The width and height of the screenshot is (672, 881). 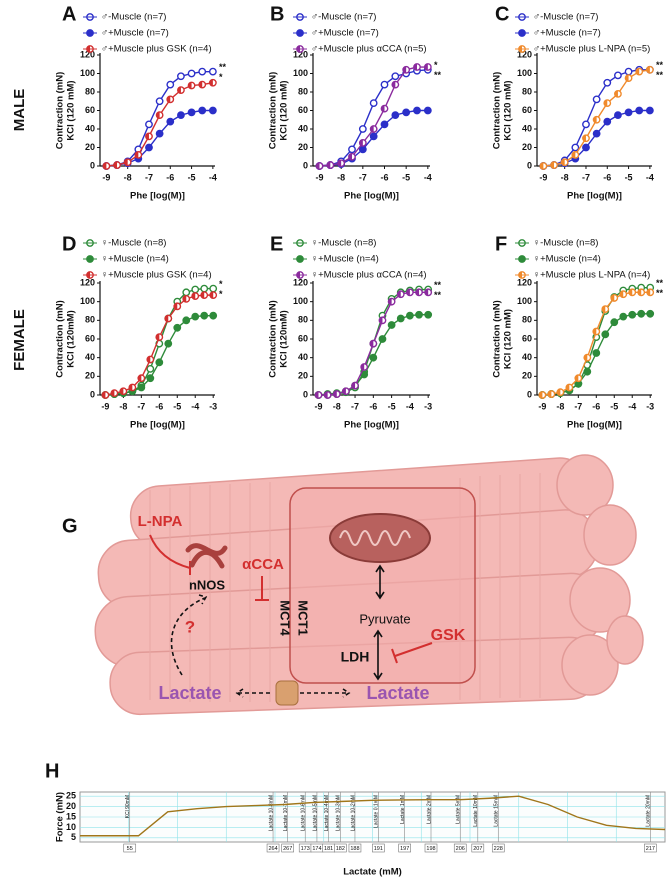 I want to click on x-tick-label: -5, so click(x=192, y=177).